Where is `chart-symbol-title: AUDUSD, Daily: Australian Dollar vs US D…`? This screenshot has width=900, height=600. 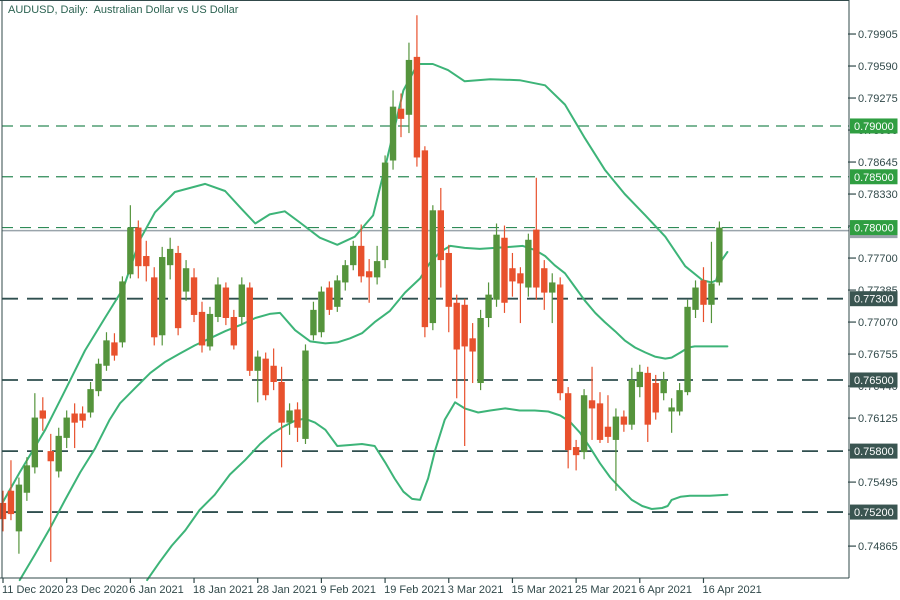
chart-symbol-title: AUDUSD, Daily: Australian Dollar vs US D… is located at coordinates (123, 10).